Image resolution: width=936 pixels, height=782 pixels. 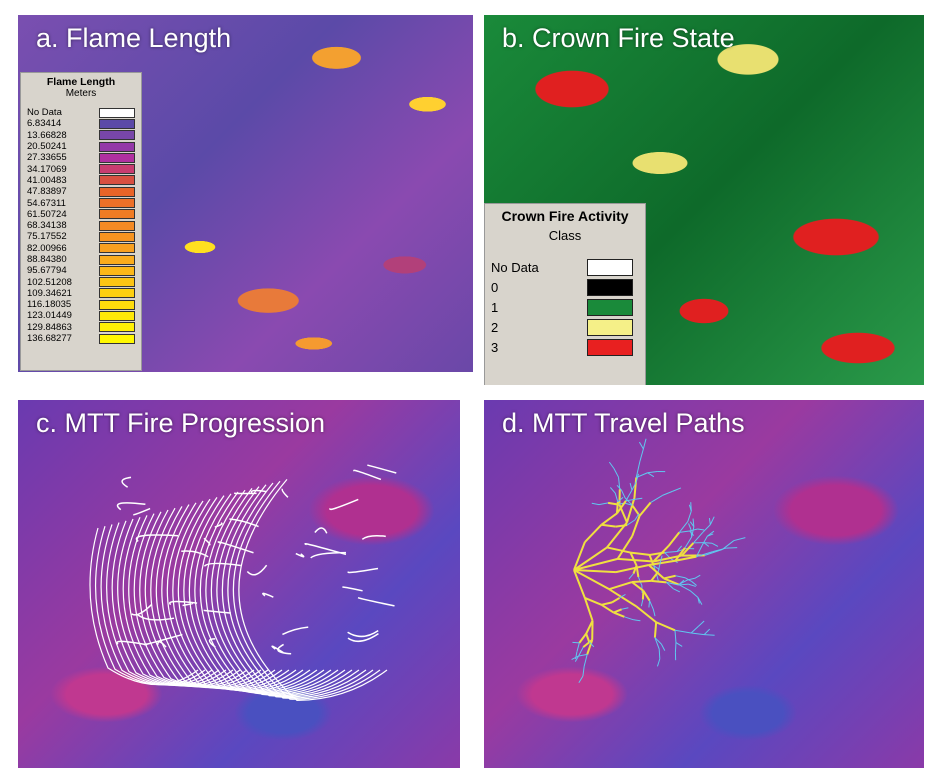 What do you see at coordinates (49, 305) in the screenshot?
I see `legend-label: 116.18035` at bounding box center [49, 305].